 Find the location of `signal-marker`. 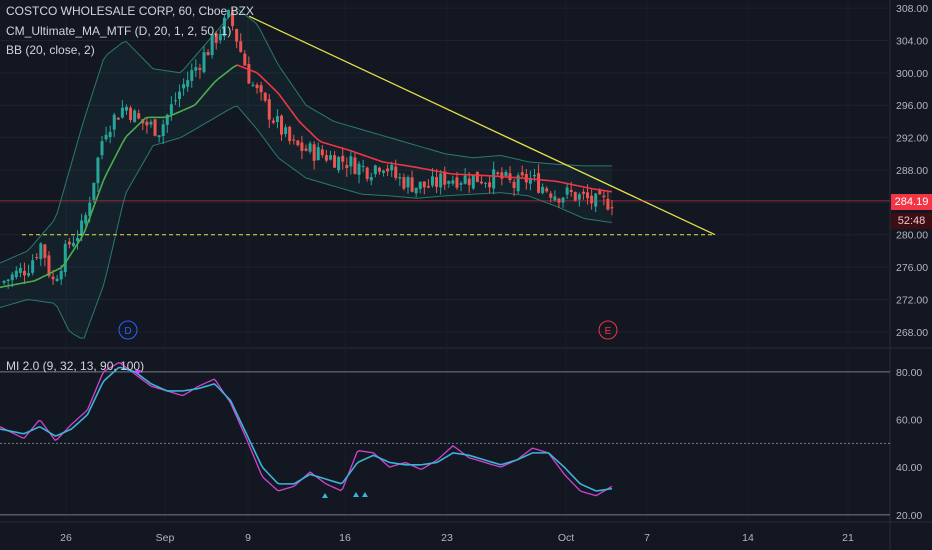

signal-marker is located at coordinates (365, 494).